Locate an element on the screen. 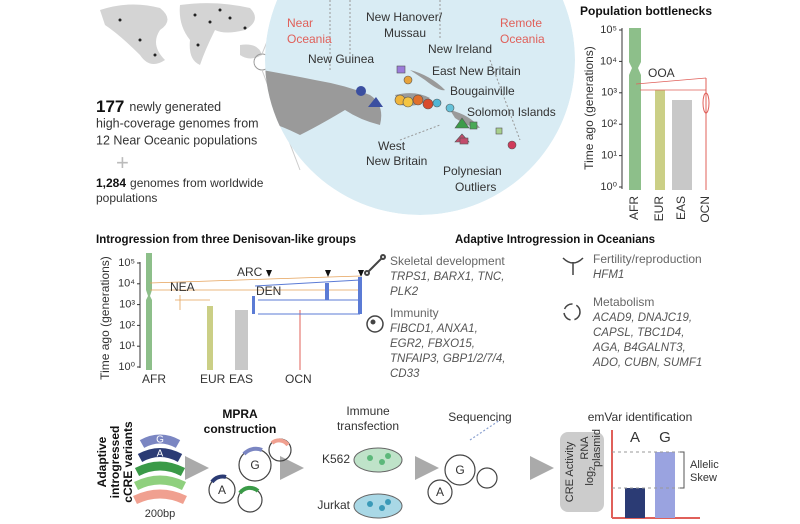 This screenshot has height=524, width=800. genes: CD33 is located at coordinates (405, 374).